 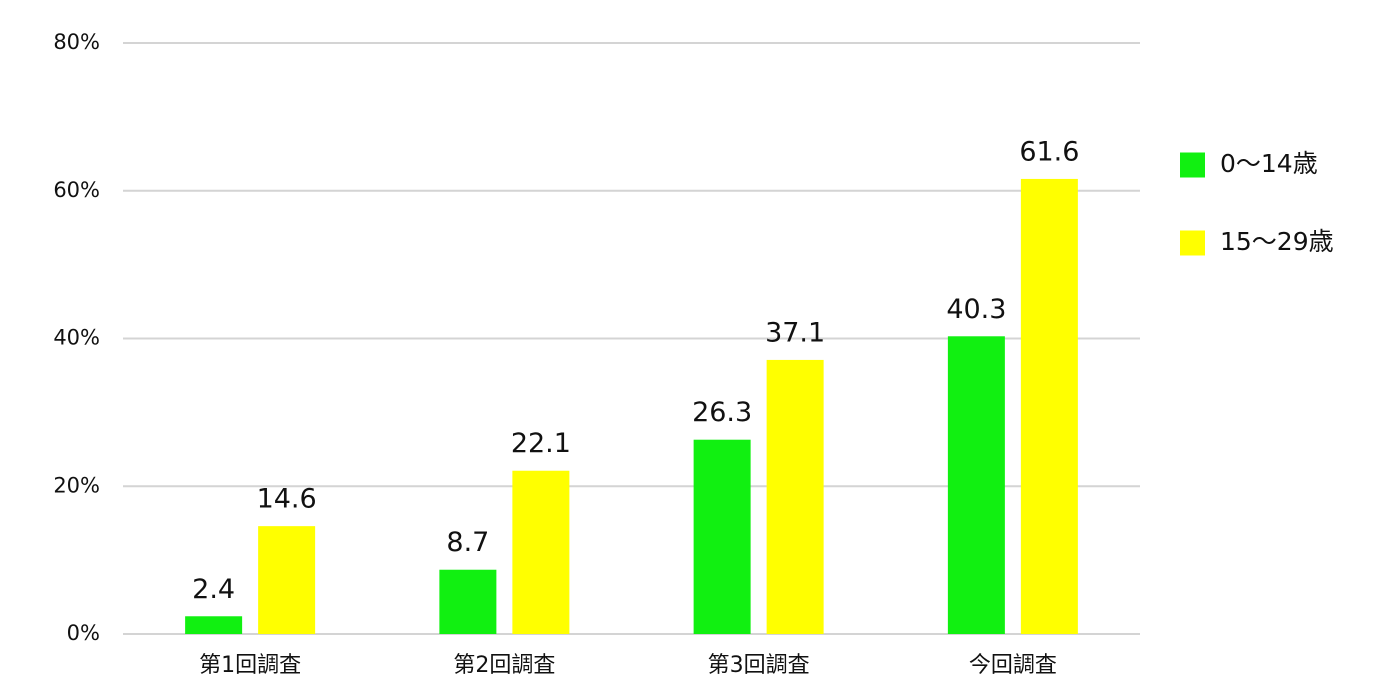 What do you see at coordinates (83, 633) in the screenshot?
I see `y-tick-label: 0%` at bounding box center [83, 633].